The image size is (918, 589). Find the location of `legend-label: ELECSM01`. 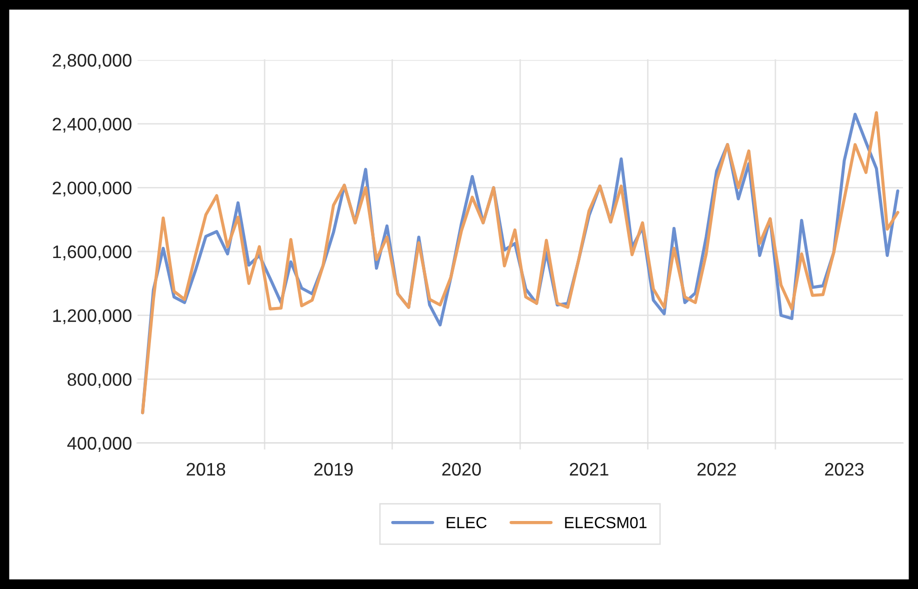

legend-label: ELECSM01 is located at coordinates (605, 522).